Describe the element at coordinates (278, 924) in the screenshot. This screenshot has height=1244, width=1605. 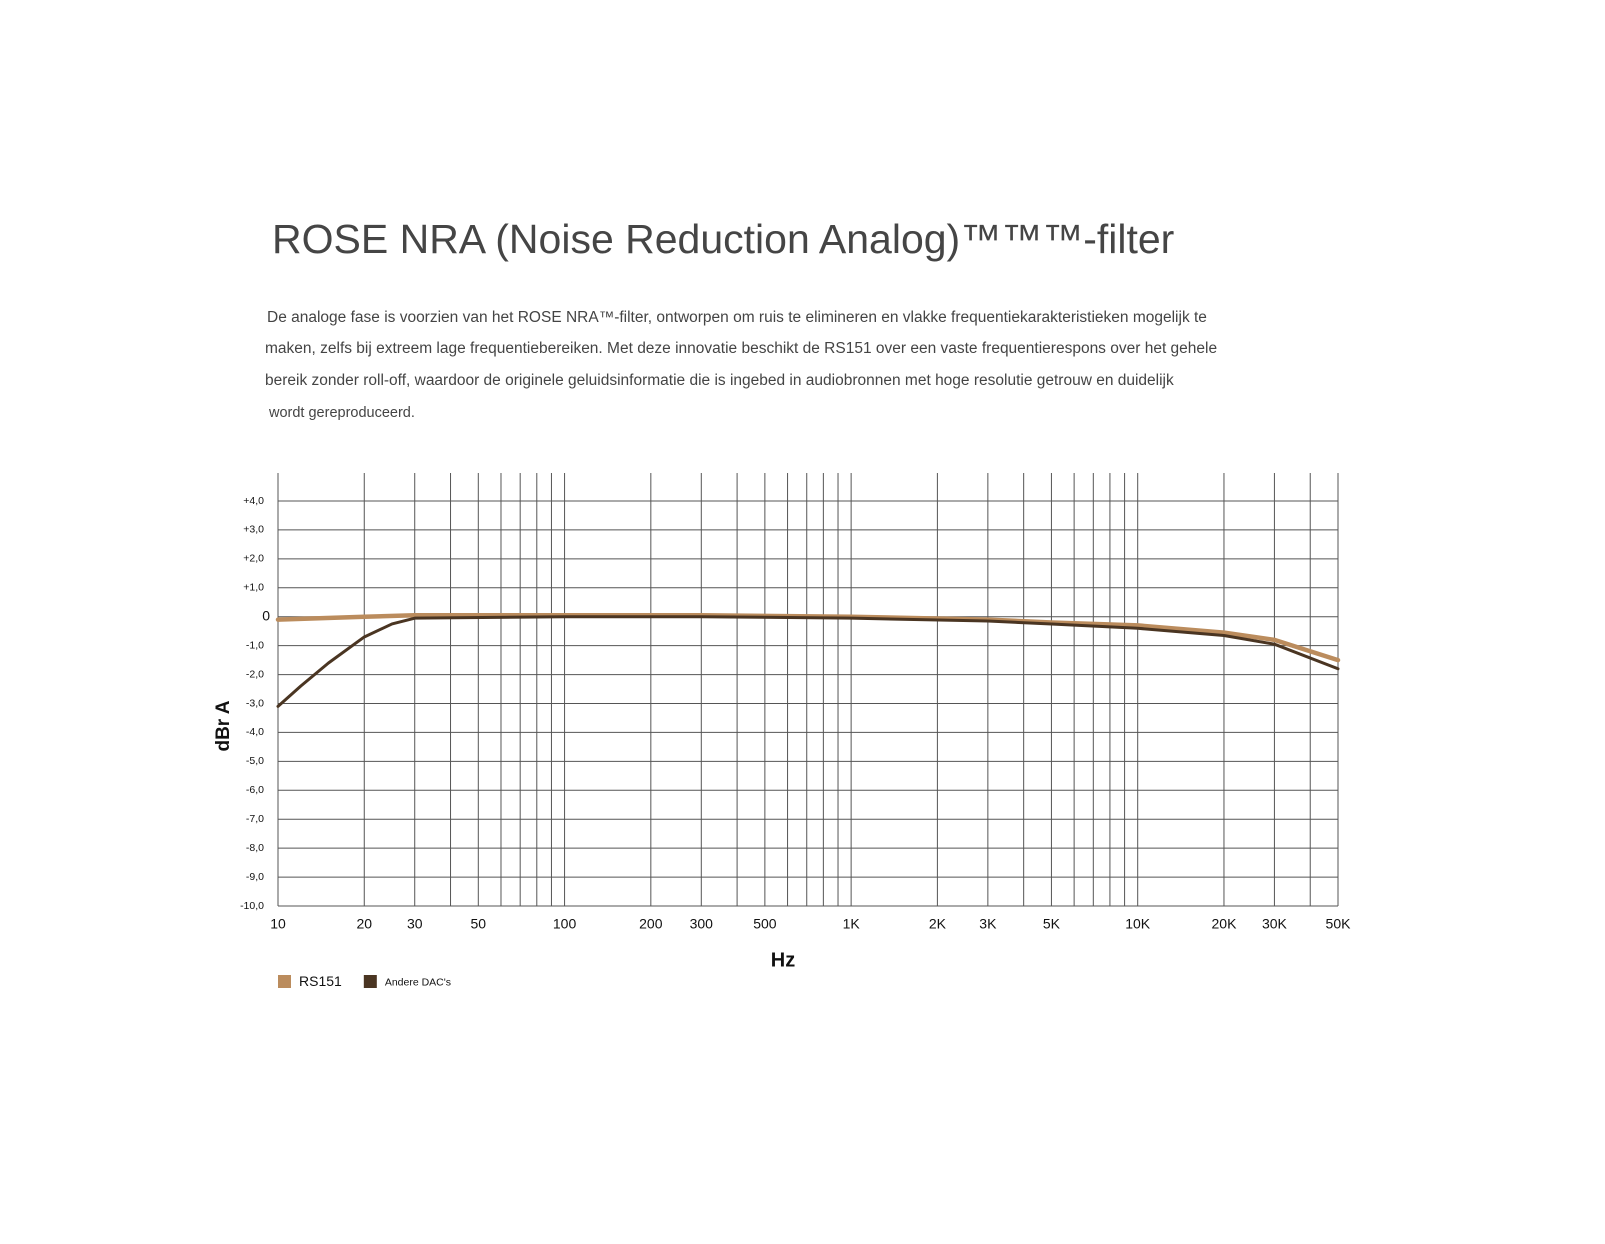
I see `x-tick-label: 10` at that location.